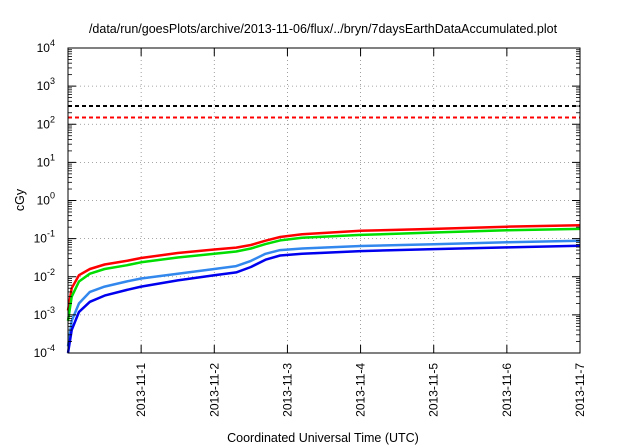 This screenshot has height=448, width=640. What do you see at coordinates (214, 390) in the screenshot?
I see `x-tick-label: 2013-11-2` at bounding box center [214, 390].